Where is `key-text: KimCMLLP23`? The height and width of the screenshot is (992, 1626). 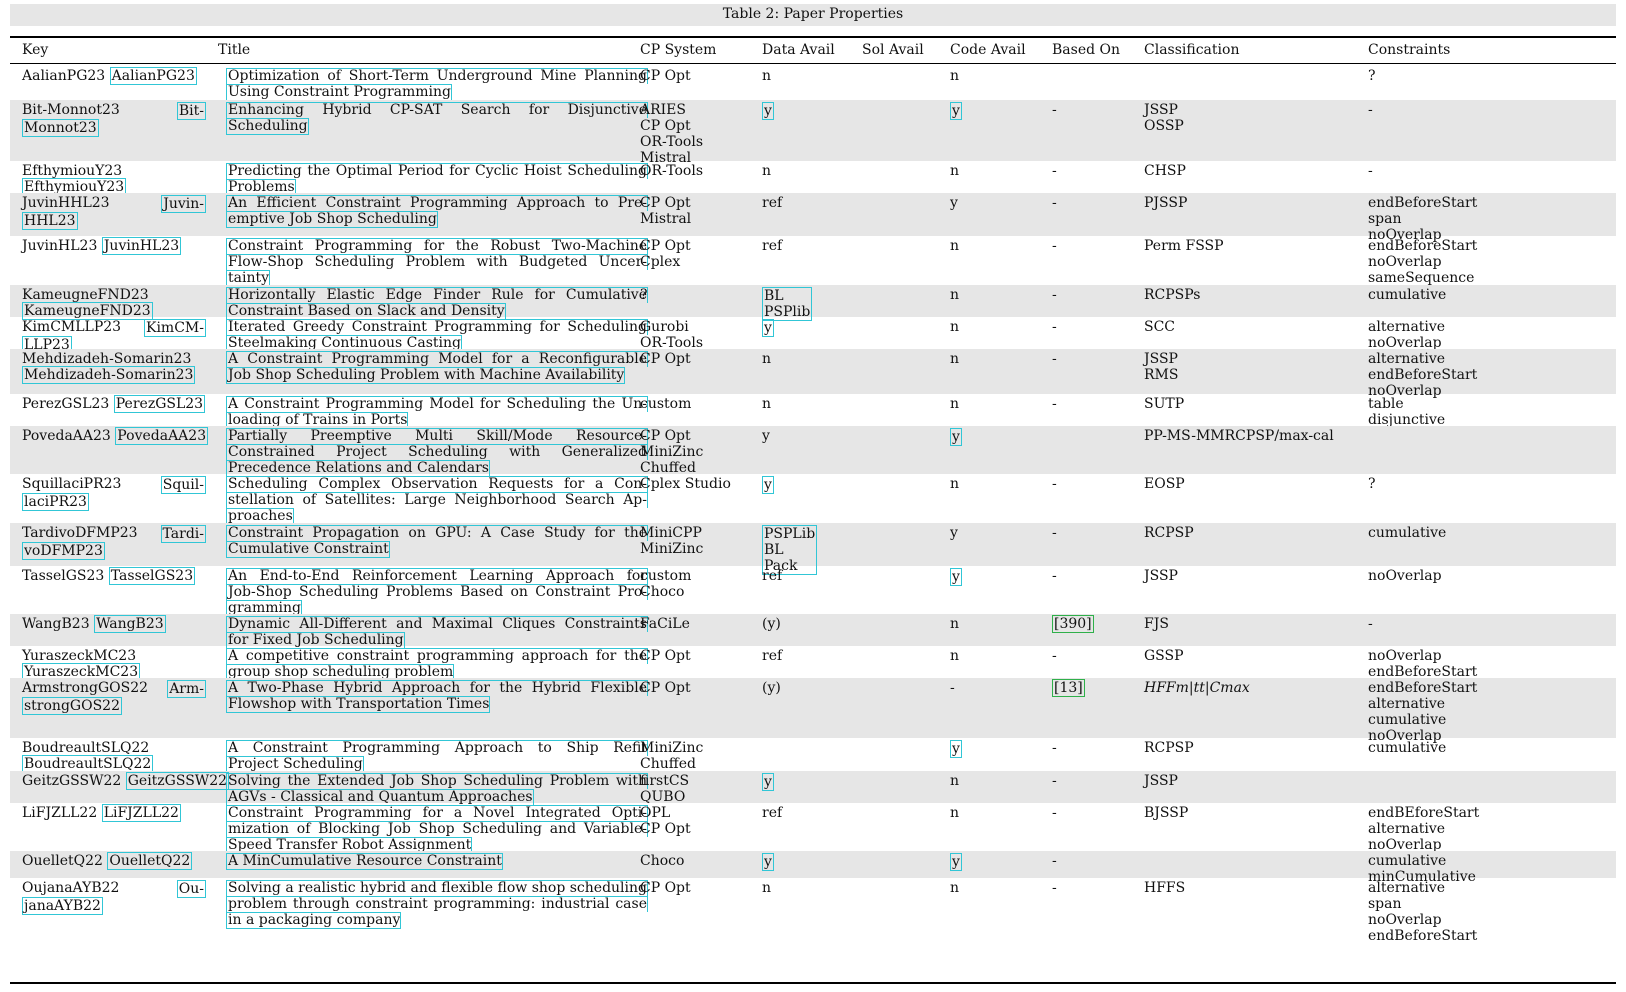
key-text: KimCMLLP23 is located at coordinates (72, 327).